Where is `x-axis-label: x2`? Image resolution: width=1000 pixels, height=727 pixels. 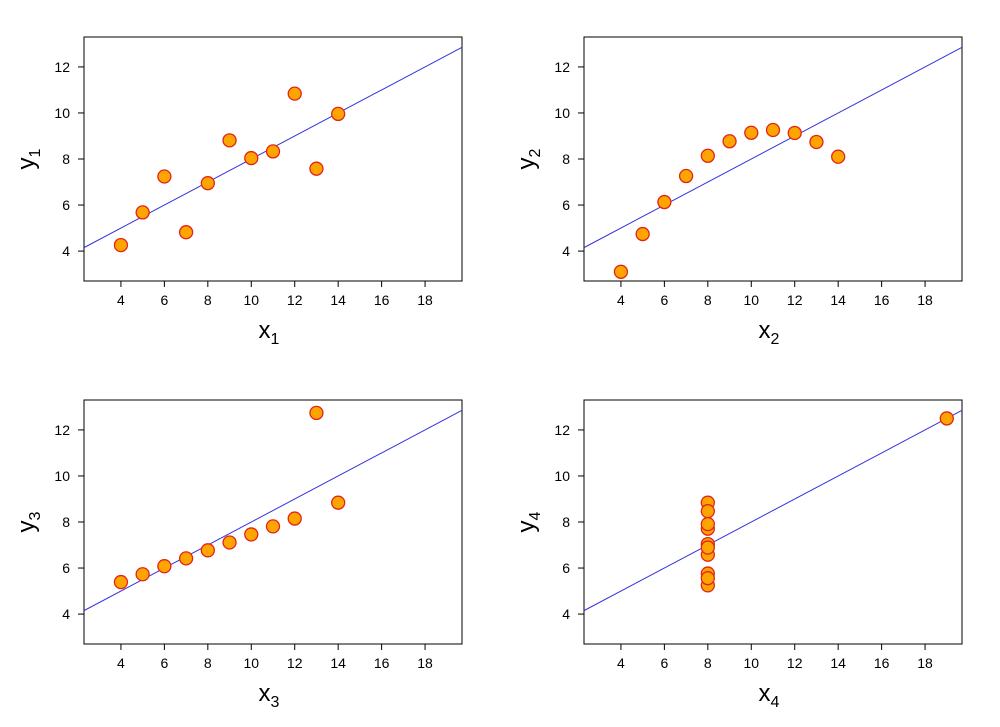
x-axis-label: x2 is located at coordinates (769, 332).